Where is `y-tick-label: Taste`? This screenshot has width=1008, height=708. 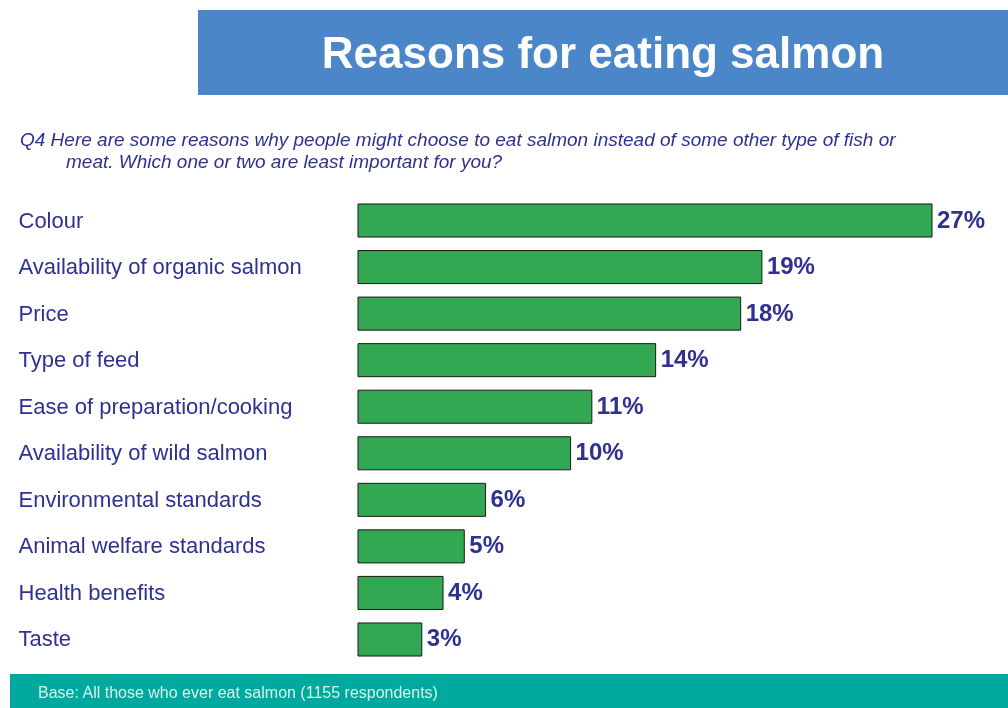
y-tick-label: Taste is located at coordinates (45, 639).